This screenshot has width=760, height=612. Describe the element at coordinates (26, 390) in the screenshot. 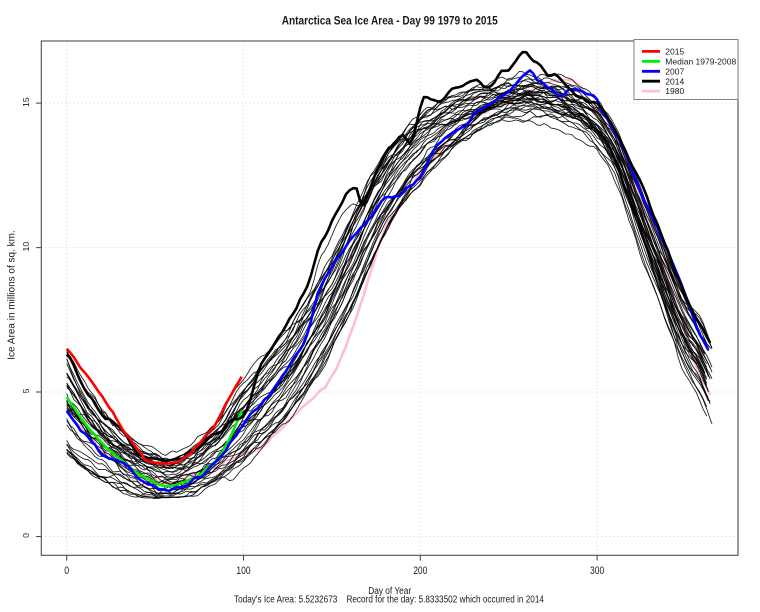

I see `svg-text: 5` at that location.